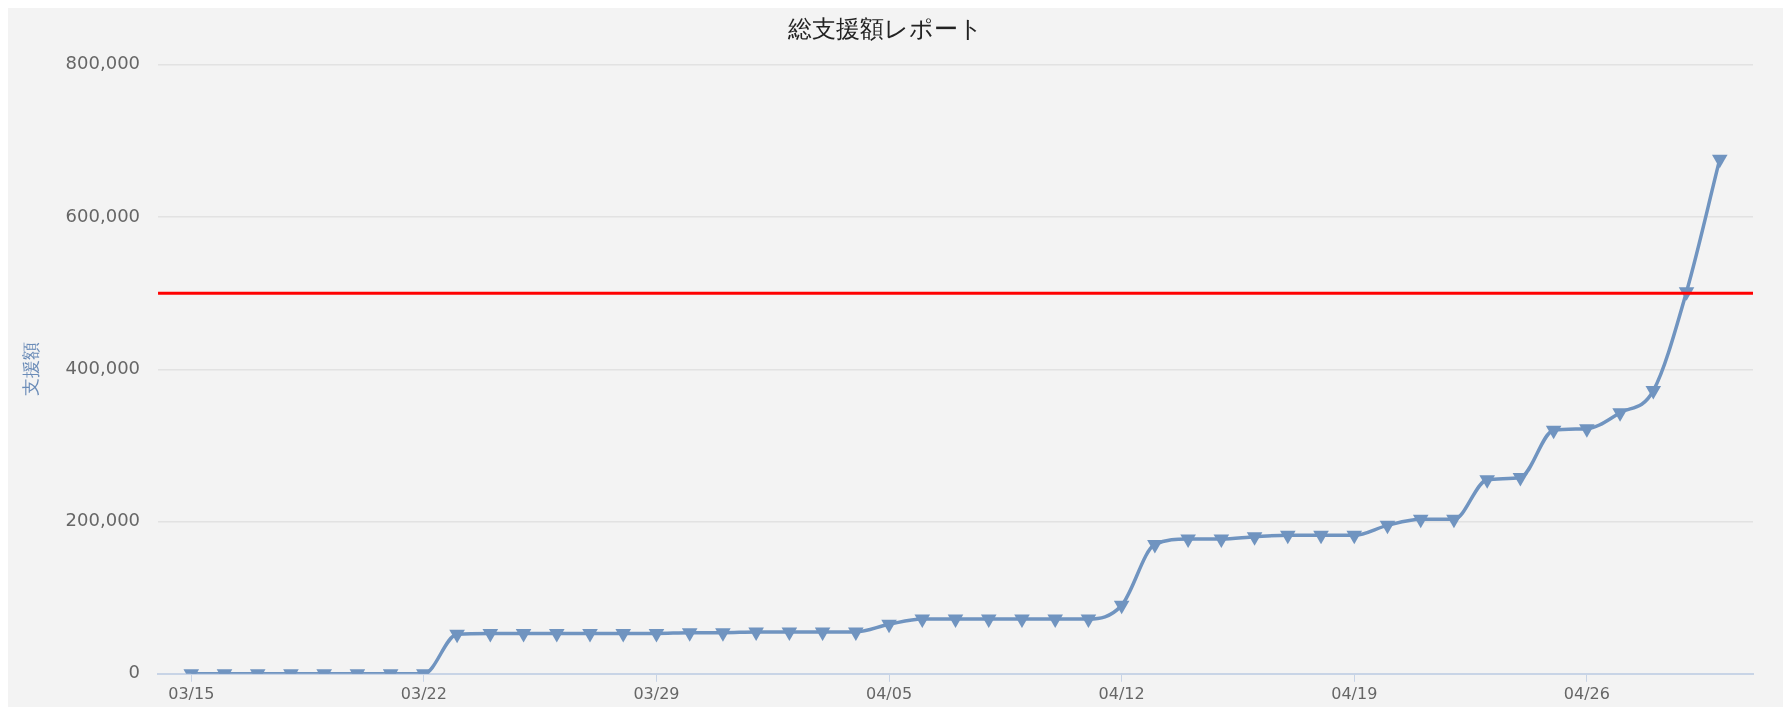  What do you see at coordinates (885, 28) in the screenshot?
I see `chart-title: 総支援額レポート` at bounding box center [885, 28].